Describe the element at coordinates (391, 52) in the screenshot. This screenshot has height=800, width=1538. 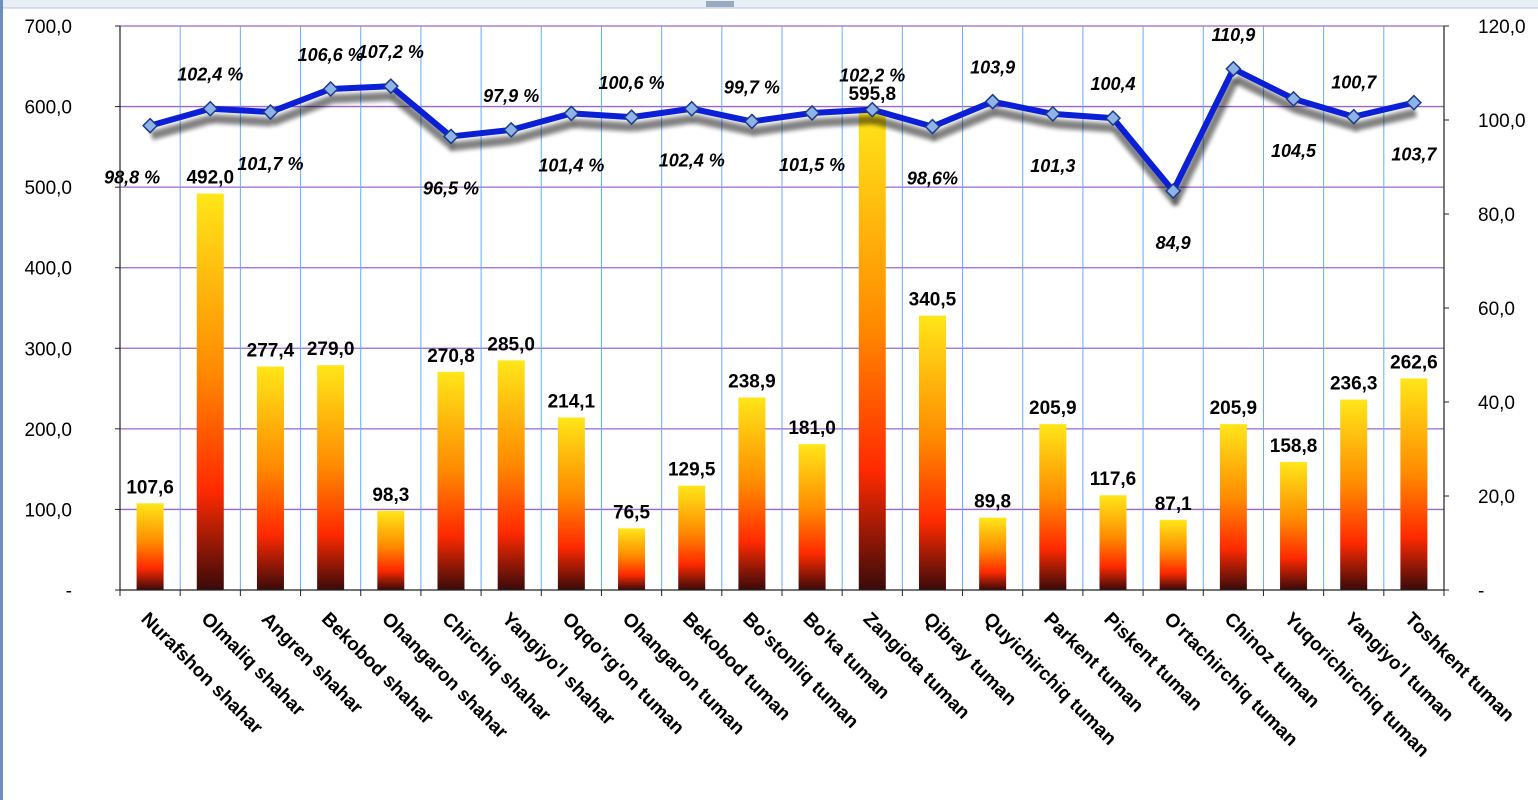
I see `line-value-label: 107,2 %` at that location.